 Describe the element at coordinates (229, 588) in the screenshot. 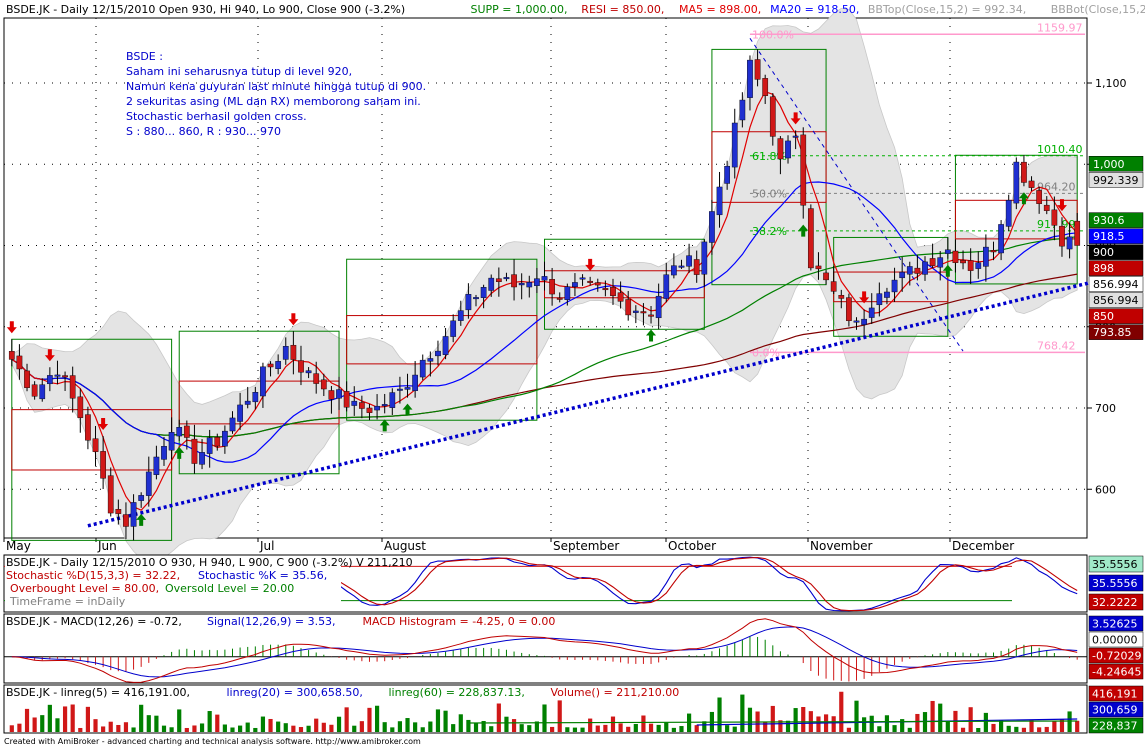

I see `stoch-legend-item: Oversold Level = 20.00` at that location.